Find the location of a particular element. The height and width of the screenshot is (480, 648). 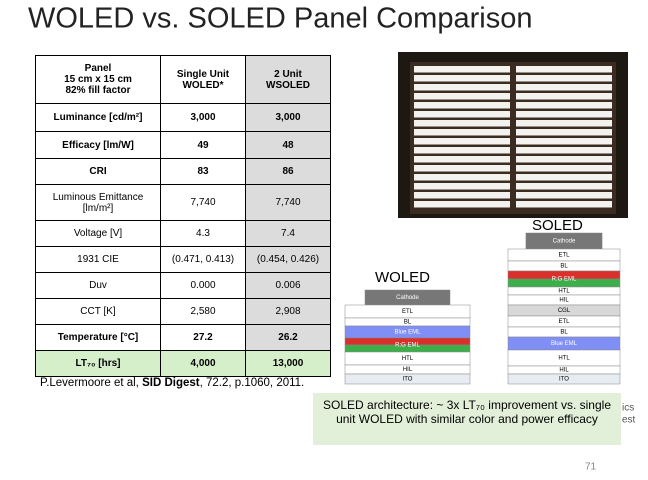

table-row: Temperature [°C] 27.2 26.2 is located at coordinates (183, 337).